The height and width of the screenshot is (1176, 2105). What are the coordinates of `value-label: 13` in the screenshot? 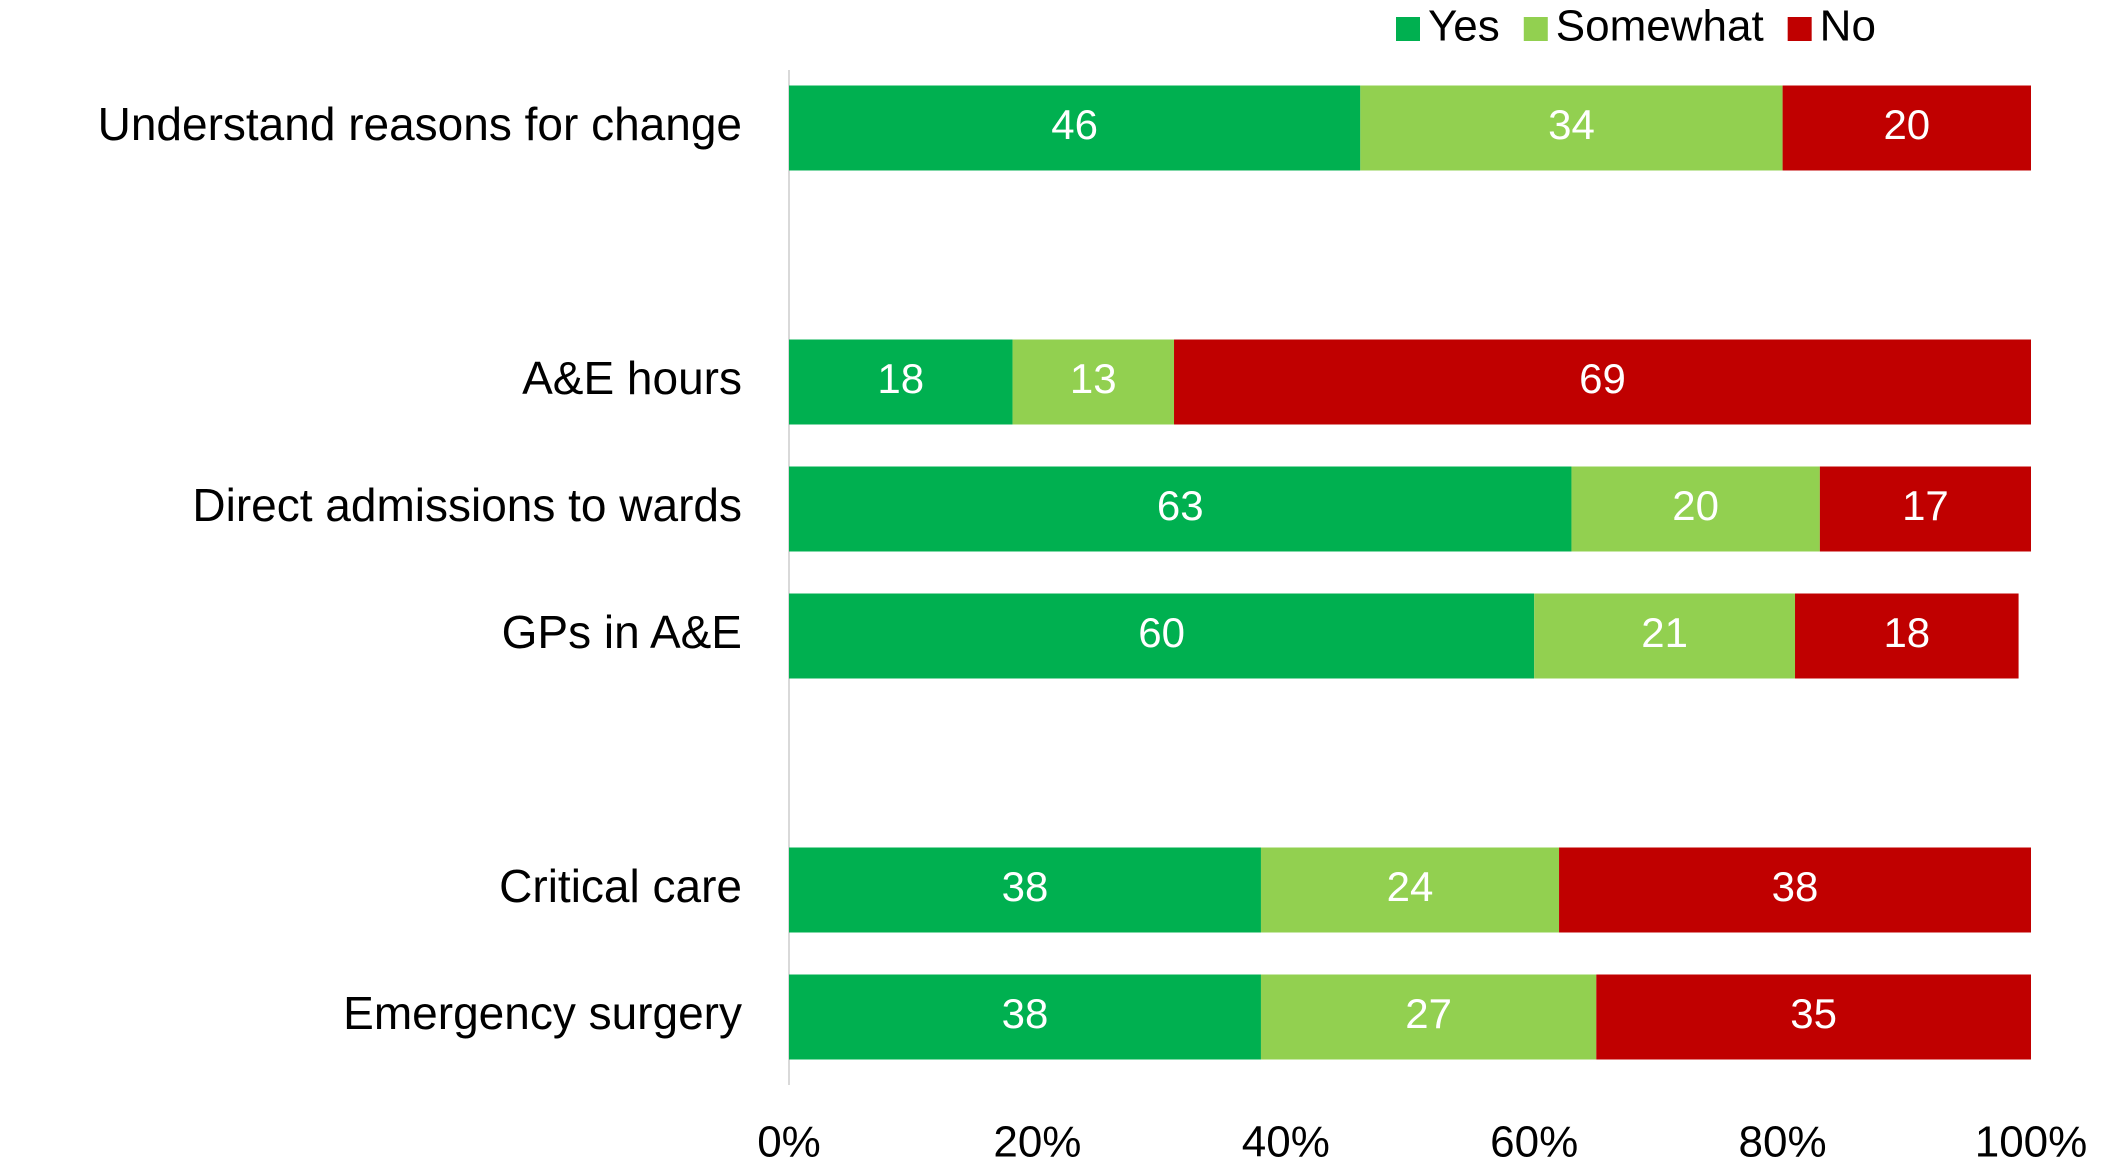 It's located at (1093, 378).